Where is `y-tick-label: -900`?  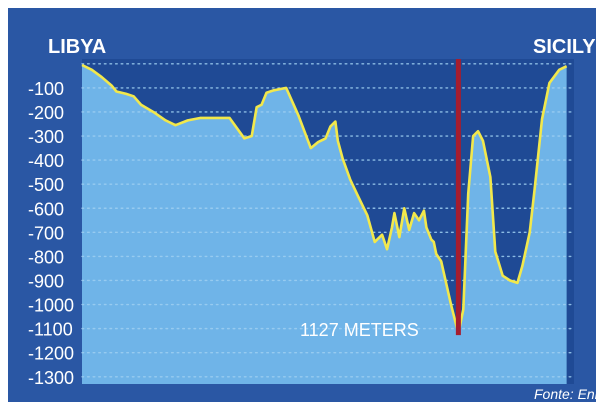 y-tick-label: -900 is located at coordinates (46, 281).